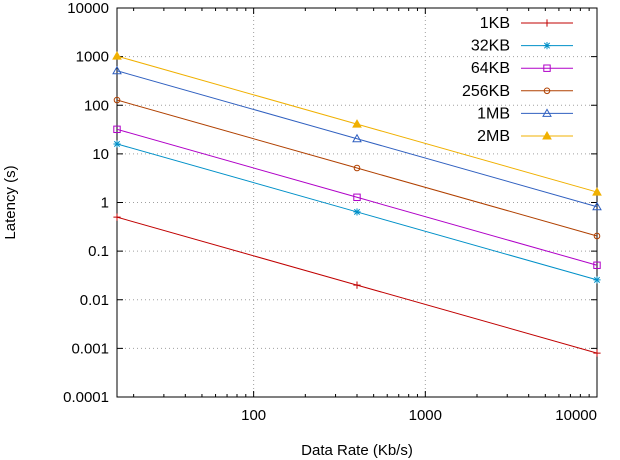  What do you see at coordinates (522, 68) in the screenshot?
I see `legend-entry: 64KB` at bounding box center [522, 68].